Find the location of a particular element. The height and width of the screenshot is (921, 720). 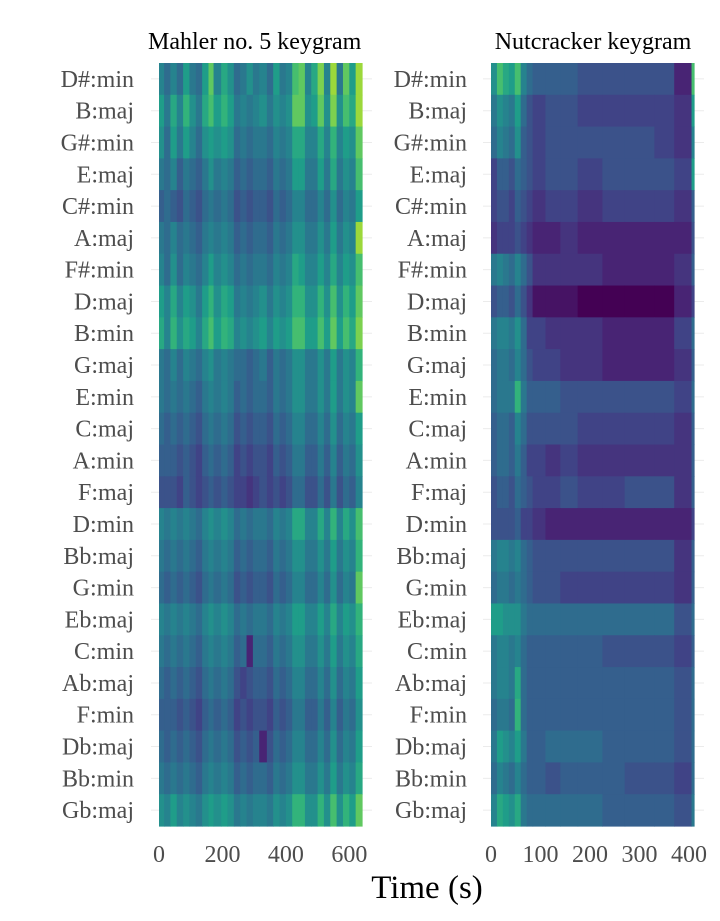

mahler-cell-eb-maj is located at coordinates (193, 619).